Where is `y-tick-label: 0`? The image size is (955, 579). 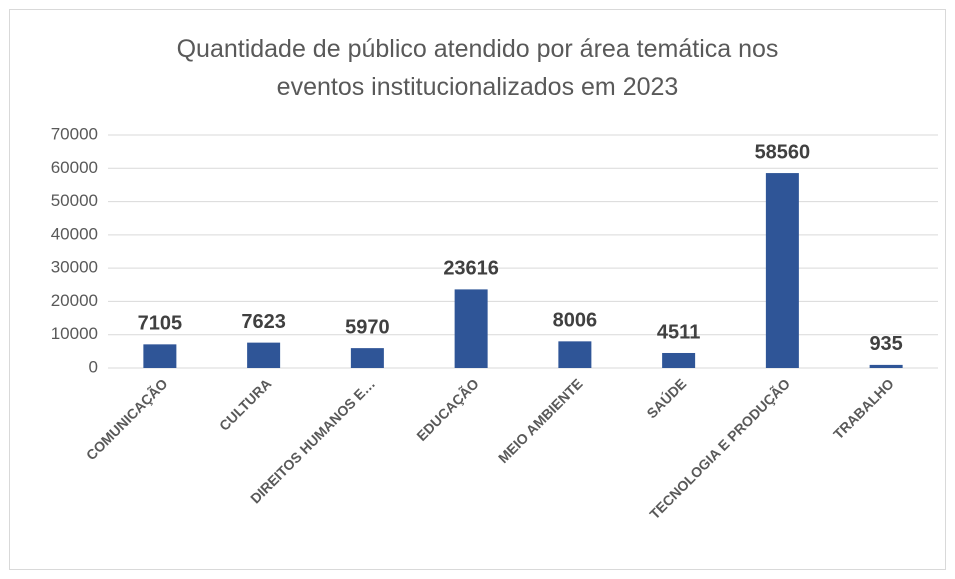 y-tick-label: 0 is located at coordinates (93, 366).